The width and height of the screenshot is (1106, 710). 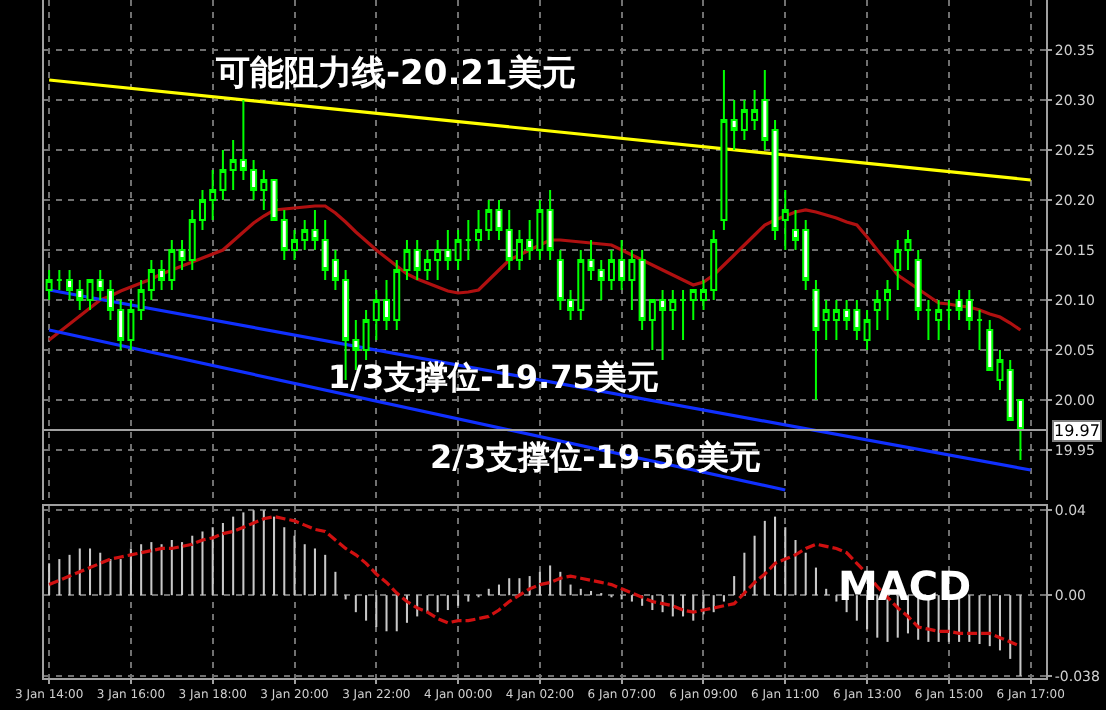 I want to click on ref-line-label: 19.97, so click(x=1077, y=431).